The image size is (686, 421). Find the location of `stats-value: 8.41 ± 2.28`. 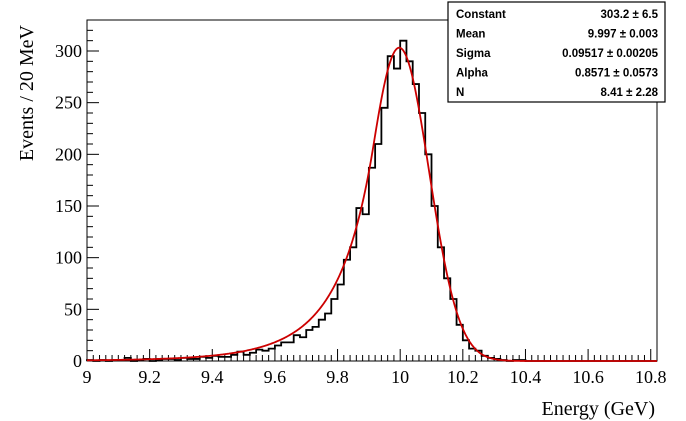

stats-value: 8.41 ± 2.28 is located at coordinates (630, 93).